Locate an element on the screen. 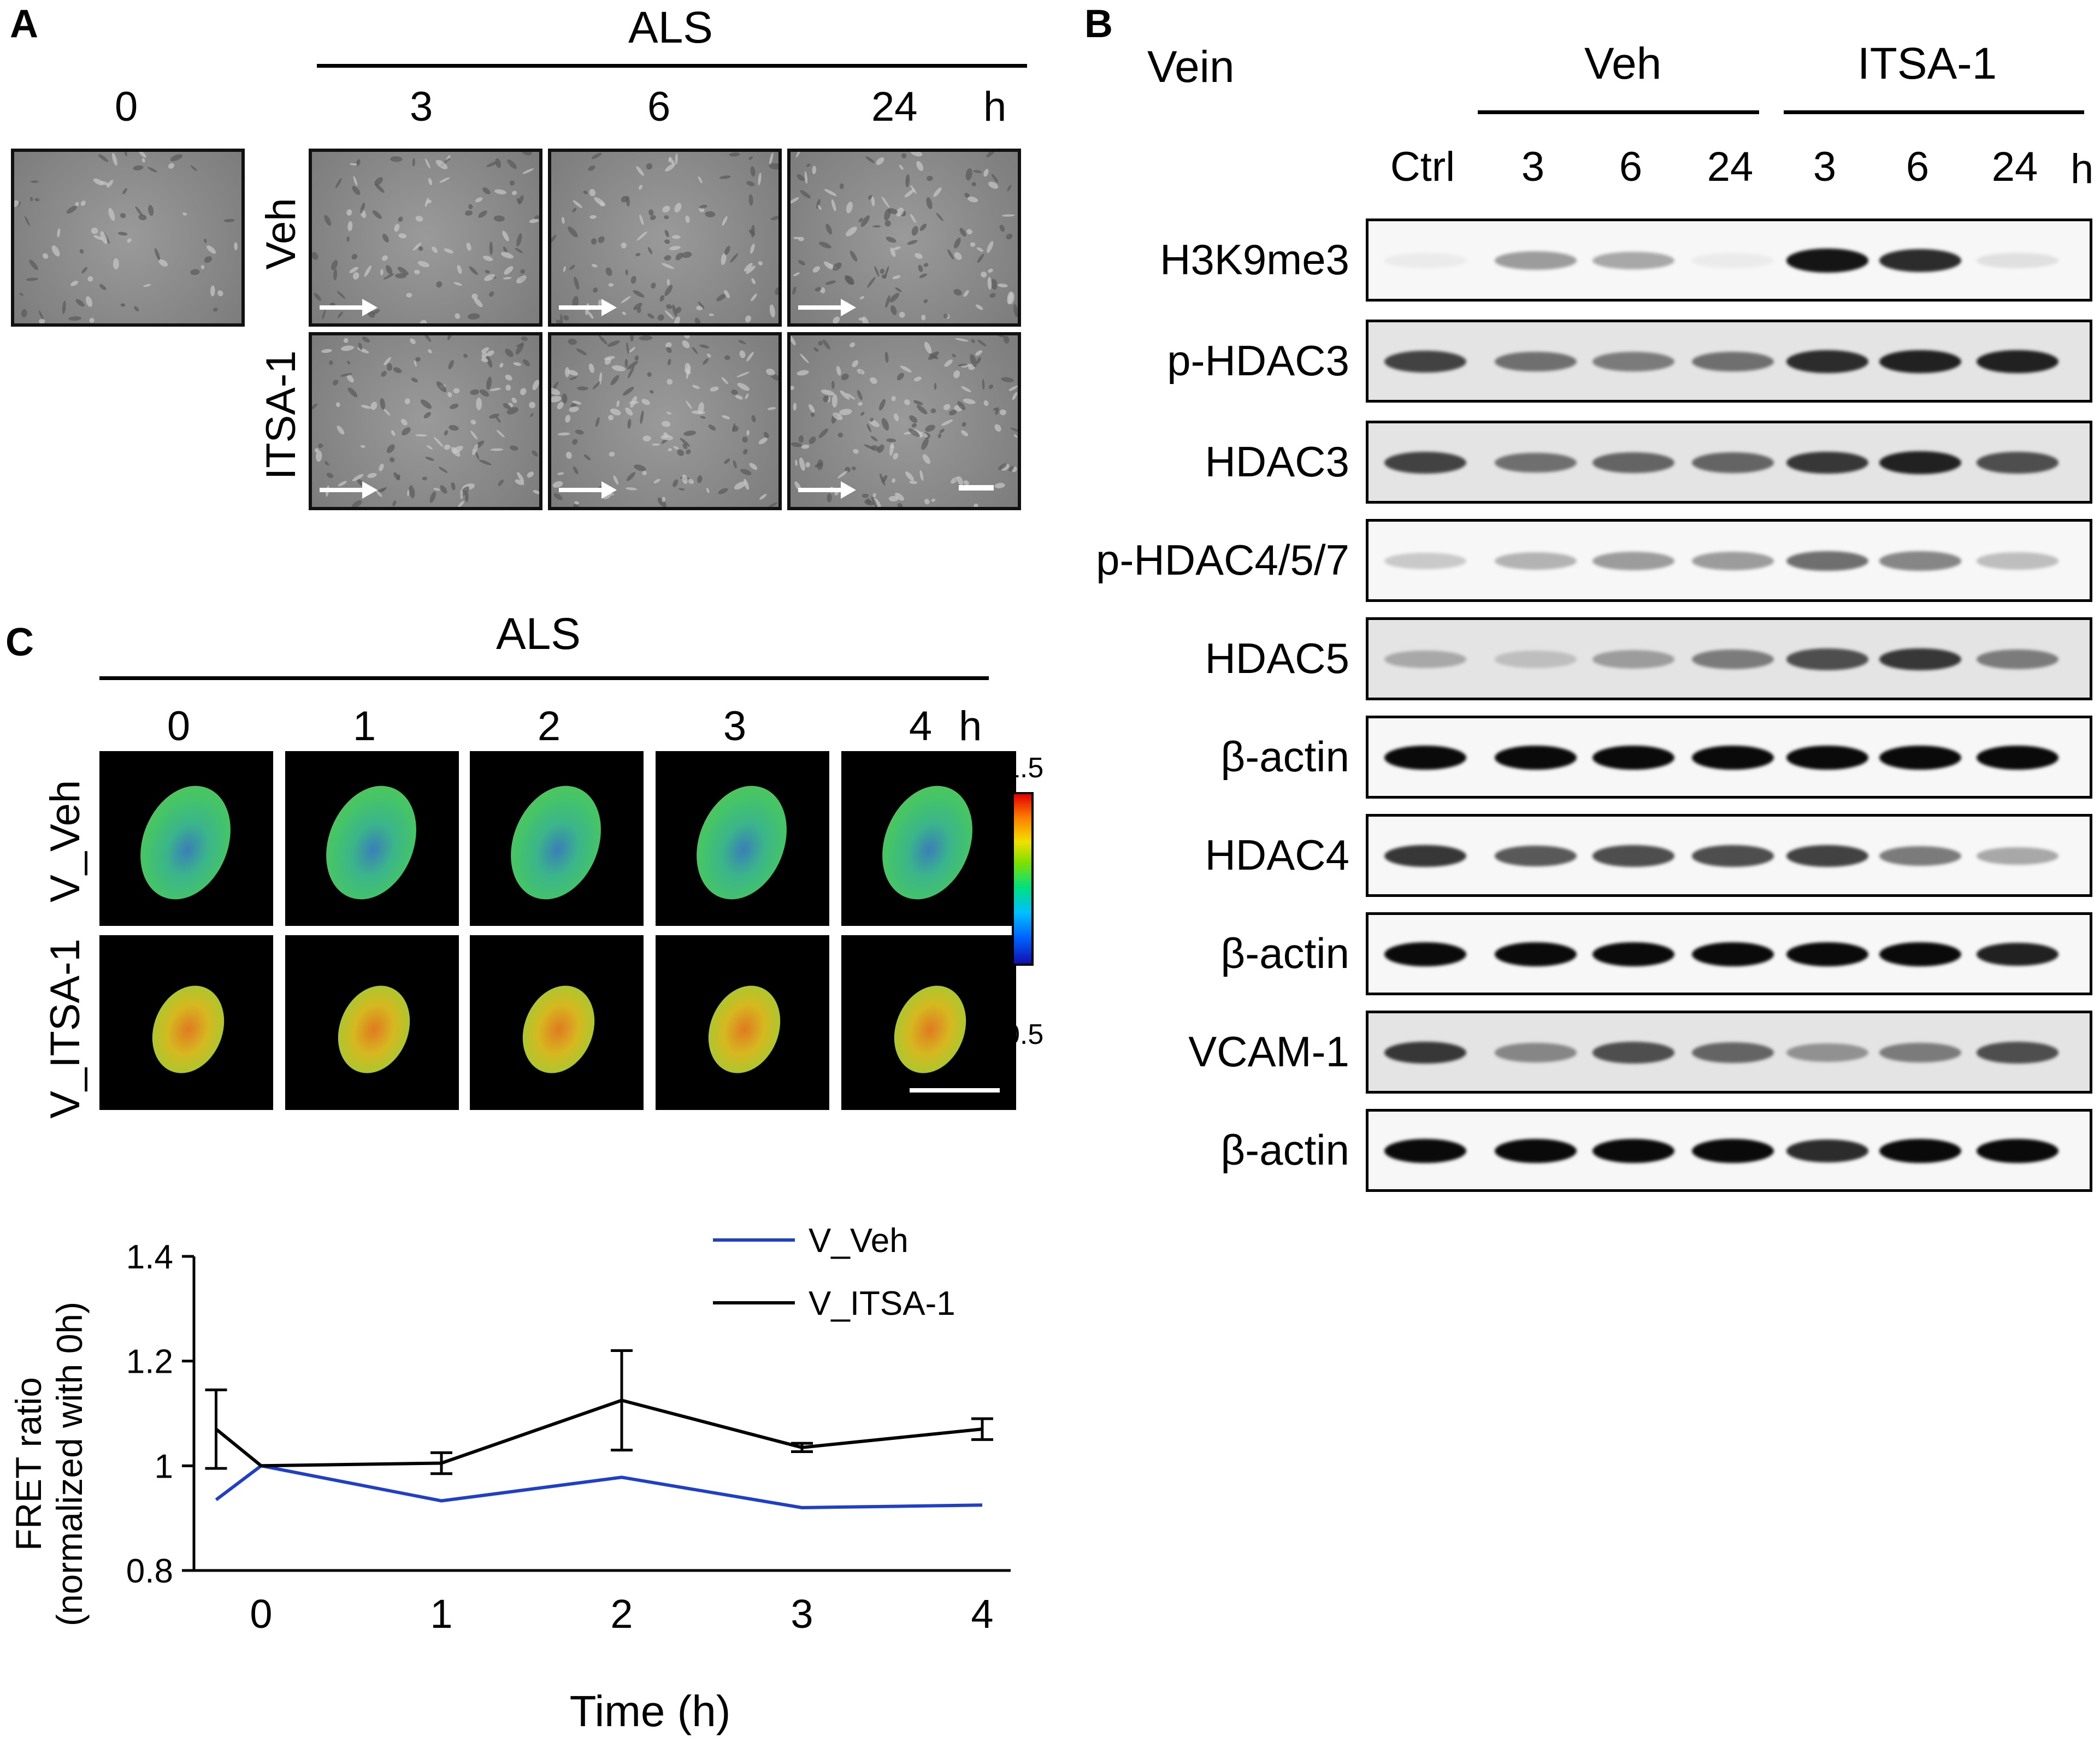 Image resolution: width=2100 pixels, height=1742 pixels. panel-c-letter: C is located at coordinates (19, 642).